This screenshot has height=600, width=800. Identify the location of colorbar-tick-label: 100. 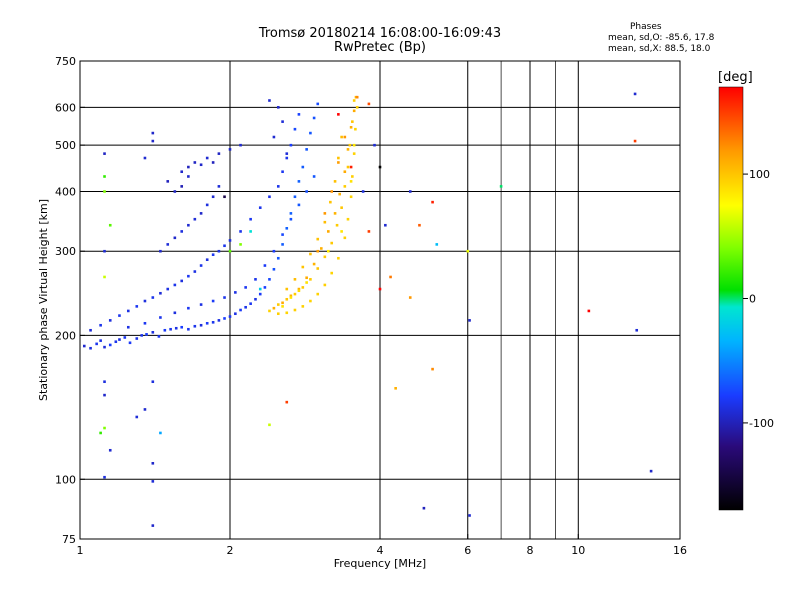
(759, 174).